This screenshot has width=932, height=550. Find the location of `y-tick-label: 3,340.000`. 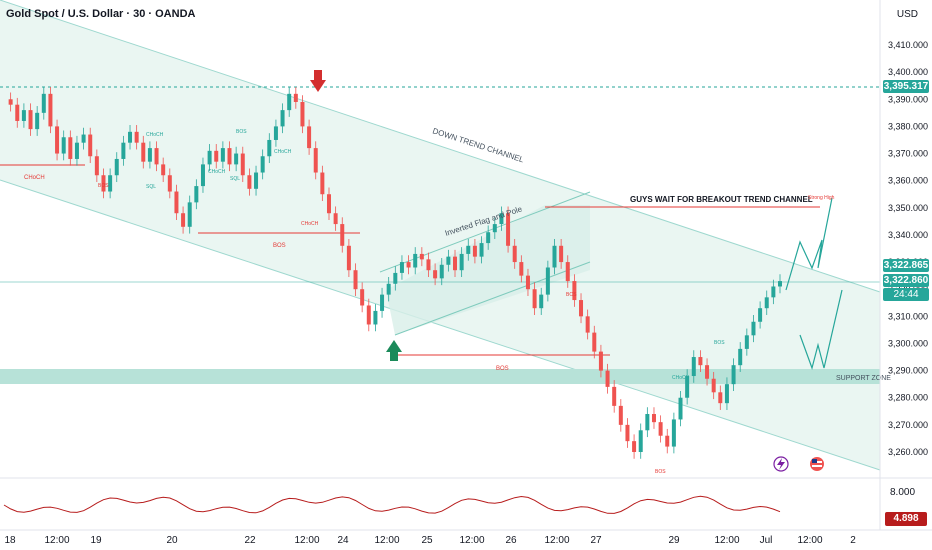

y-tick-label: 3,340.000 is located at coordinates (908, 235).